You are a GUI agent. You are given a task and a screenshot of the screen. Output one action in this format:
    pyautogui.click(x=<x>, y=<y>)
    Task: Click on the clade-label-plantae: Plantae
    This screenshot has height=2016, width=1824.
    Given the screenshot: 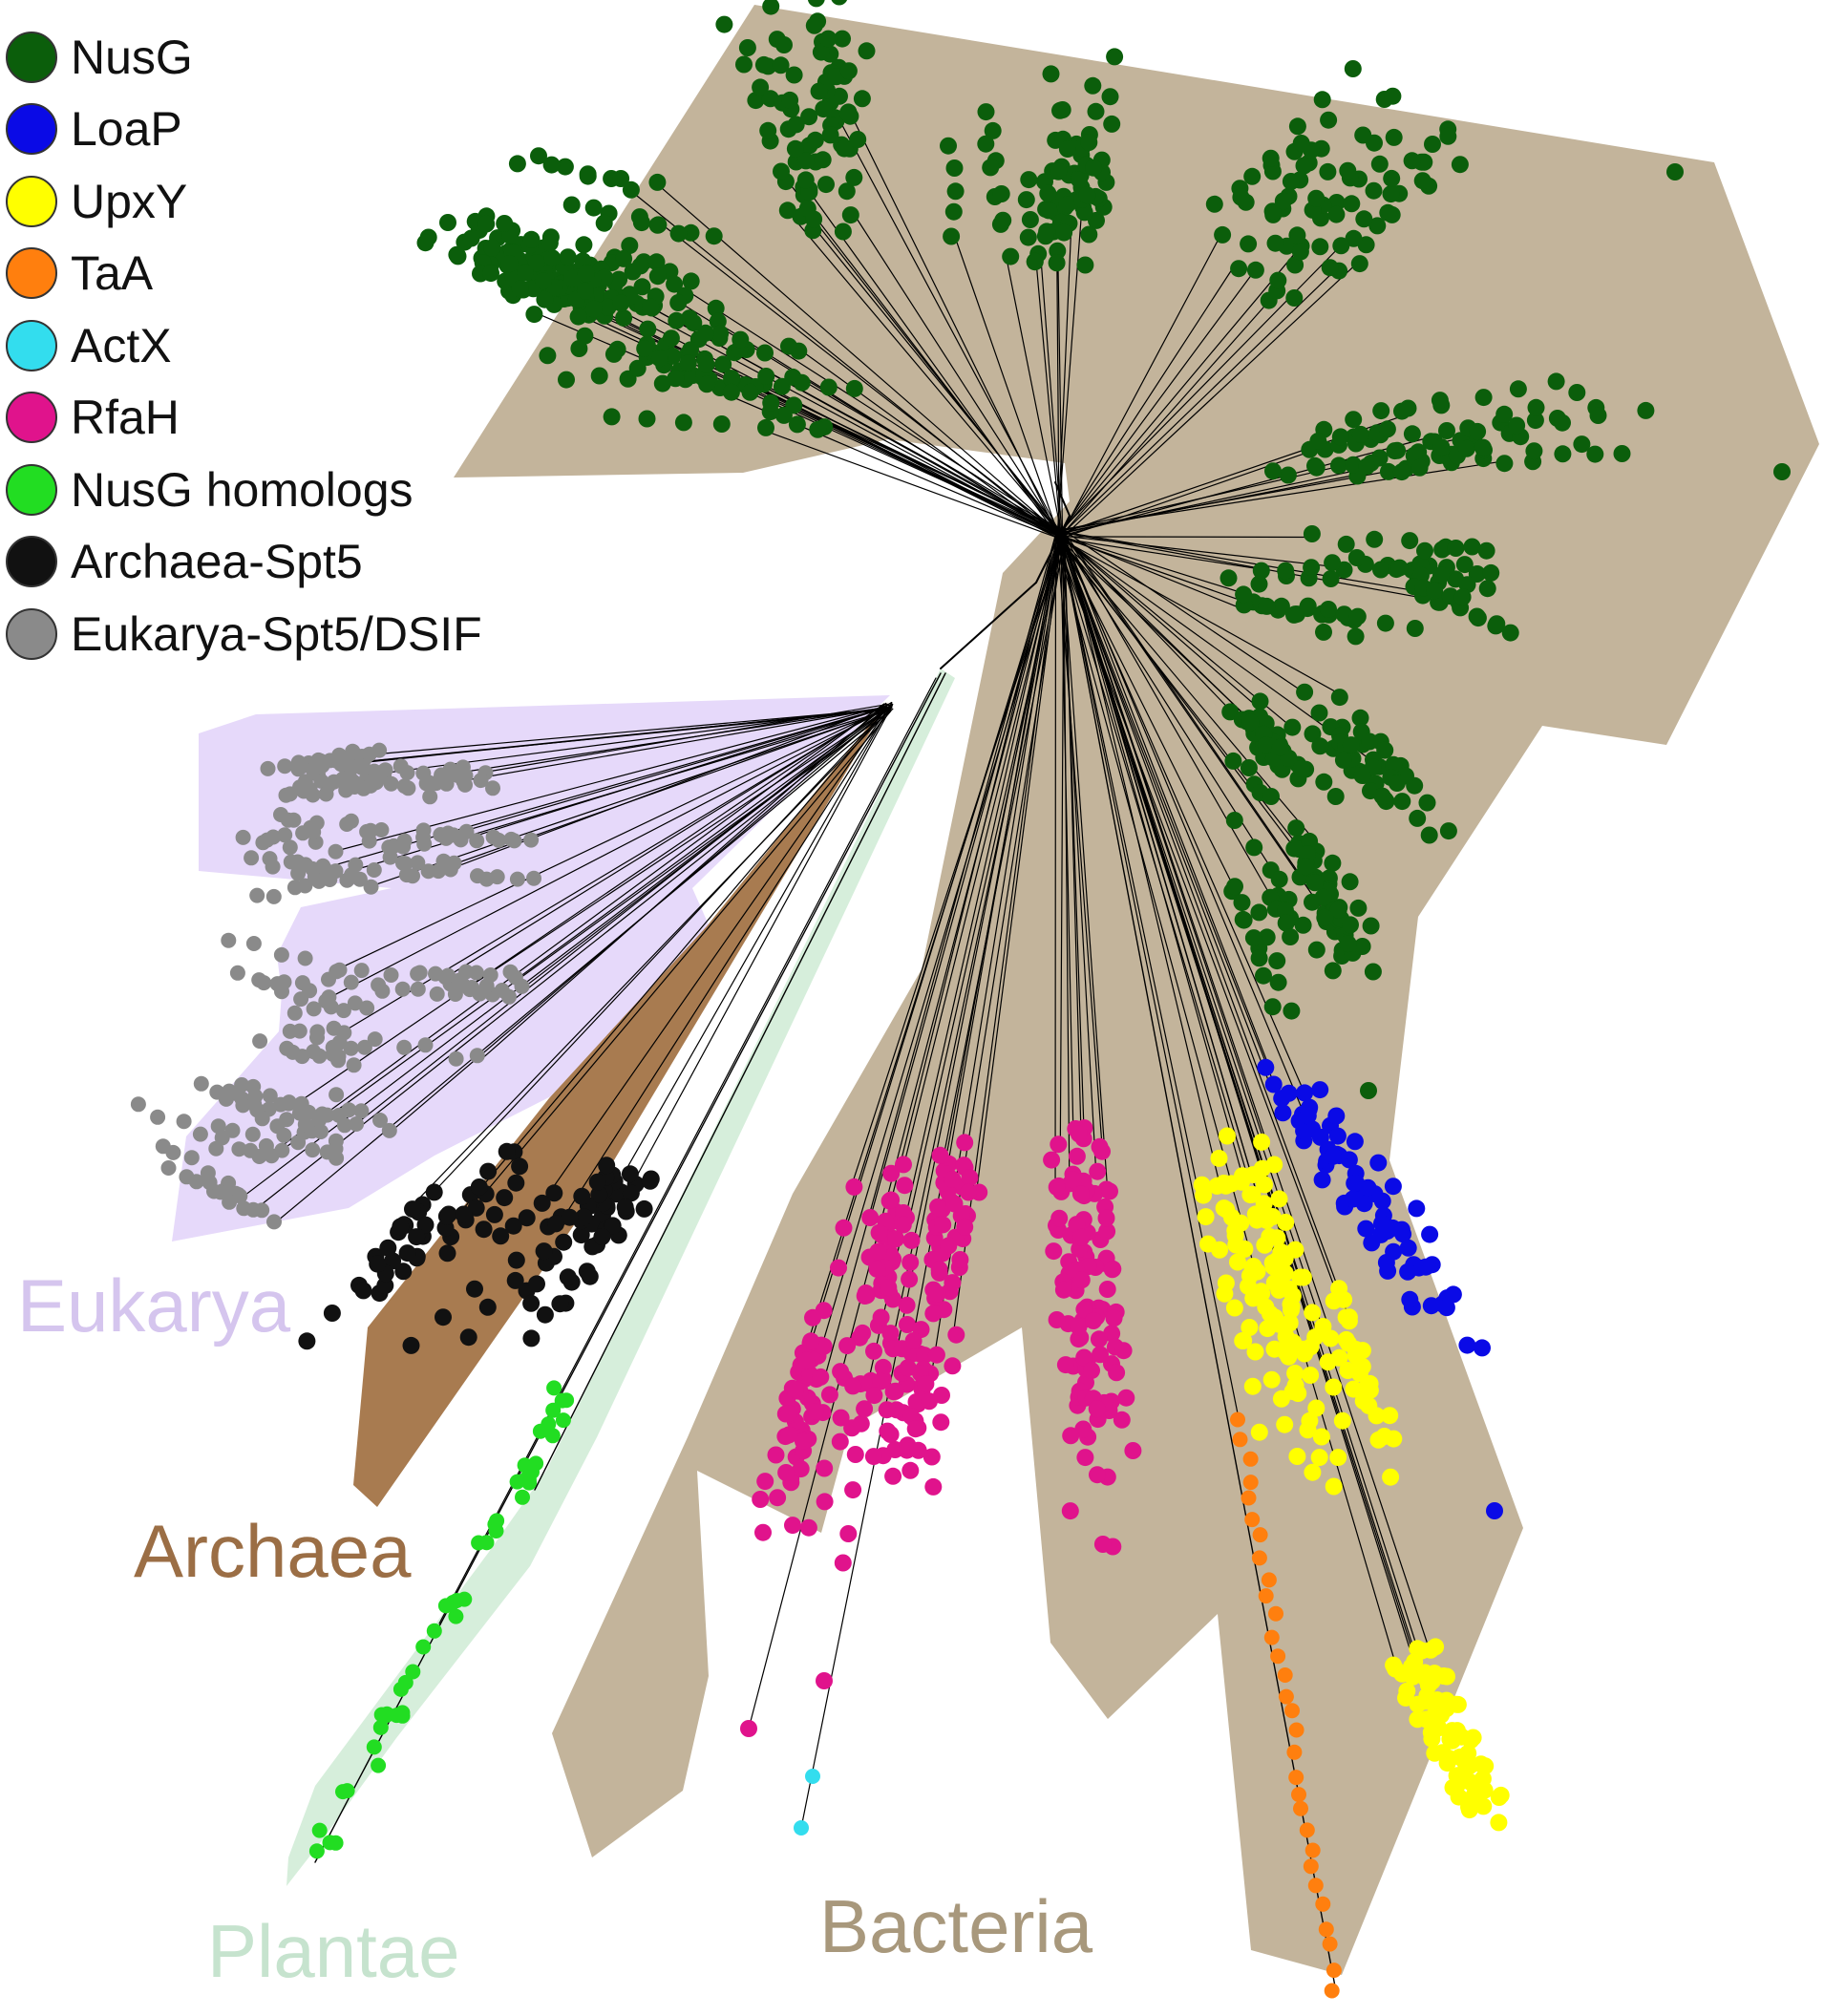 What is the action you would take?
    pyautogui.click(x=333, y=1951)
    